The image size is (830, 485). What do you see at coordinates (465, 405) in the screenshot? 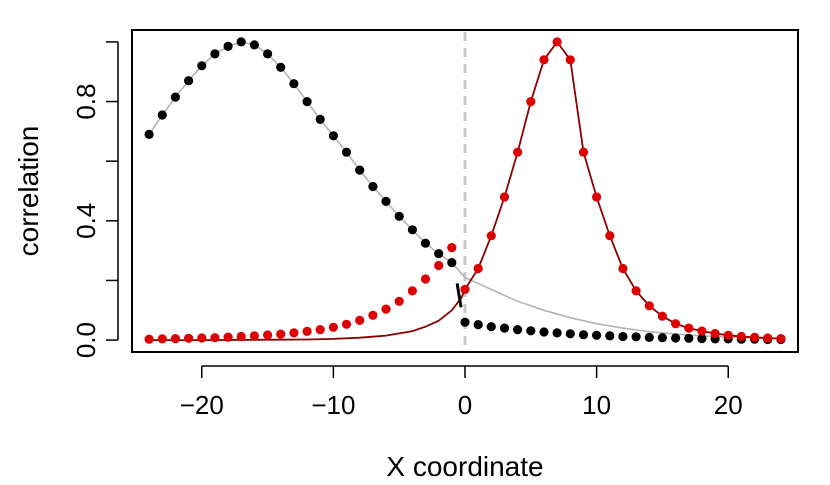
I see `x-tick-label: 0` at bounding box center [465, 405].